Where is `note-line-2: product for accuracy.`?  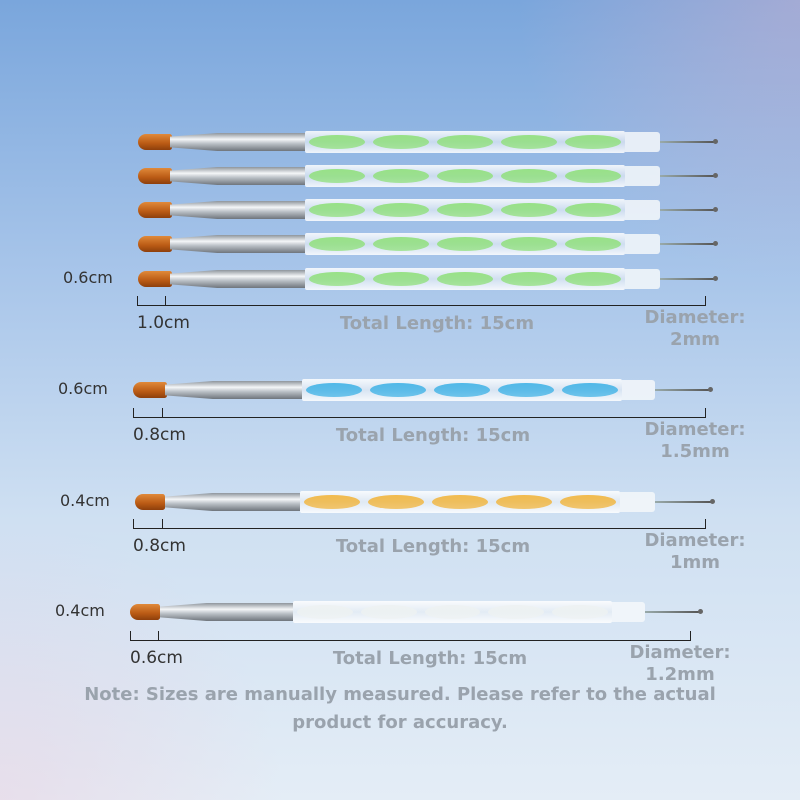
note-line-2: product for accuracy. is located at coordinates (400, 722).